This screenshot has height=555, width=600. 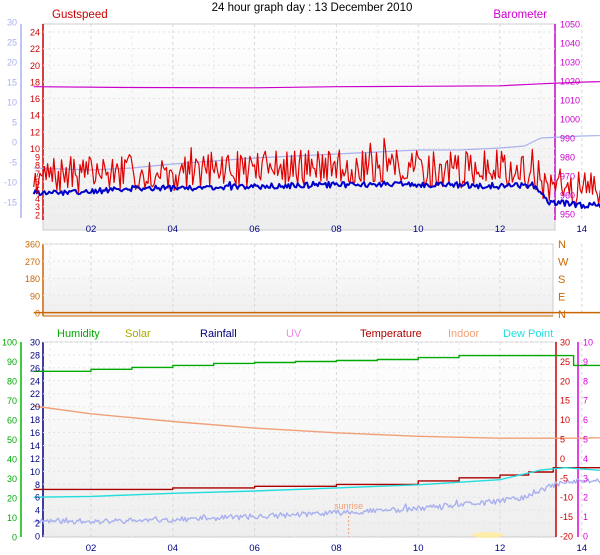 I want to click on uv-y-tick-label: 9, so click(x=585, y=362).